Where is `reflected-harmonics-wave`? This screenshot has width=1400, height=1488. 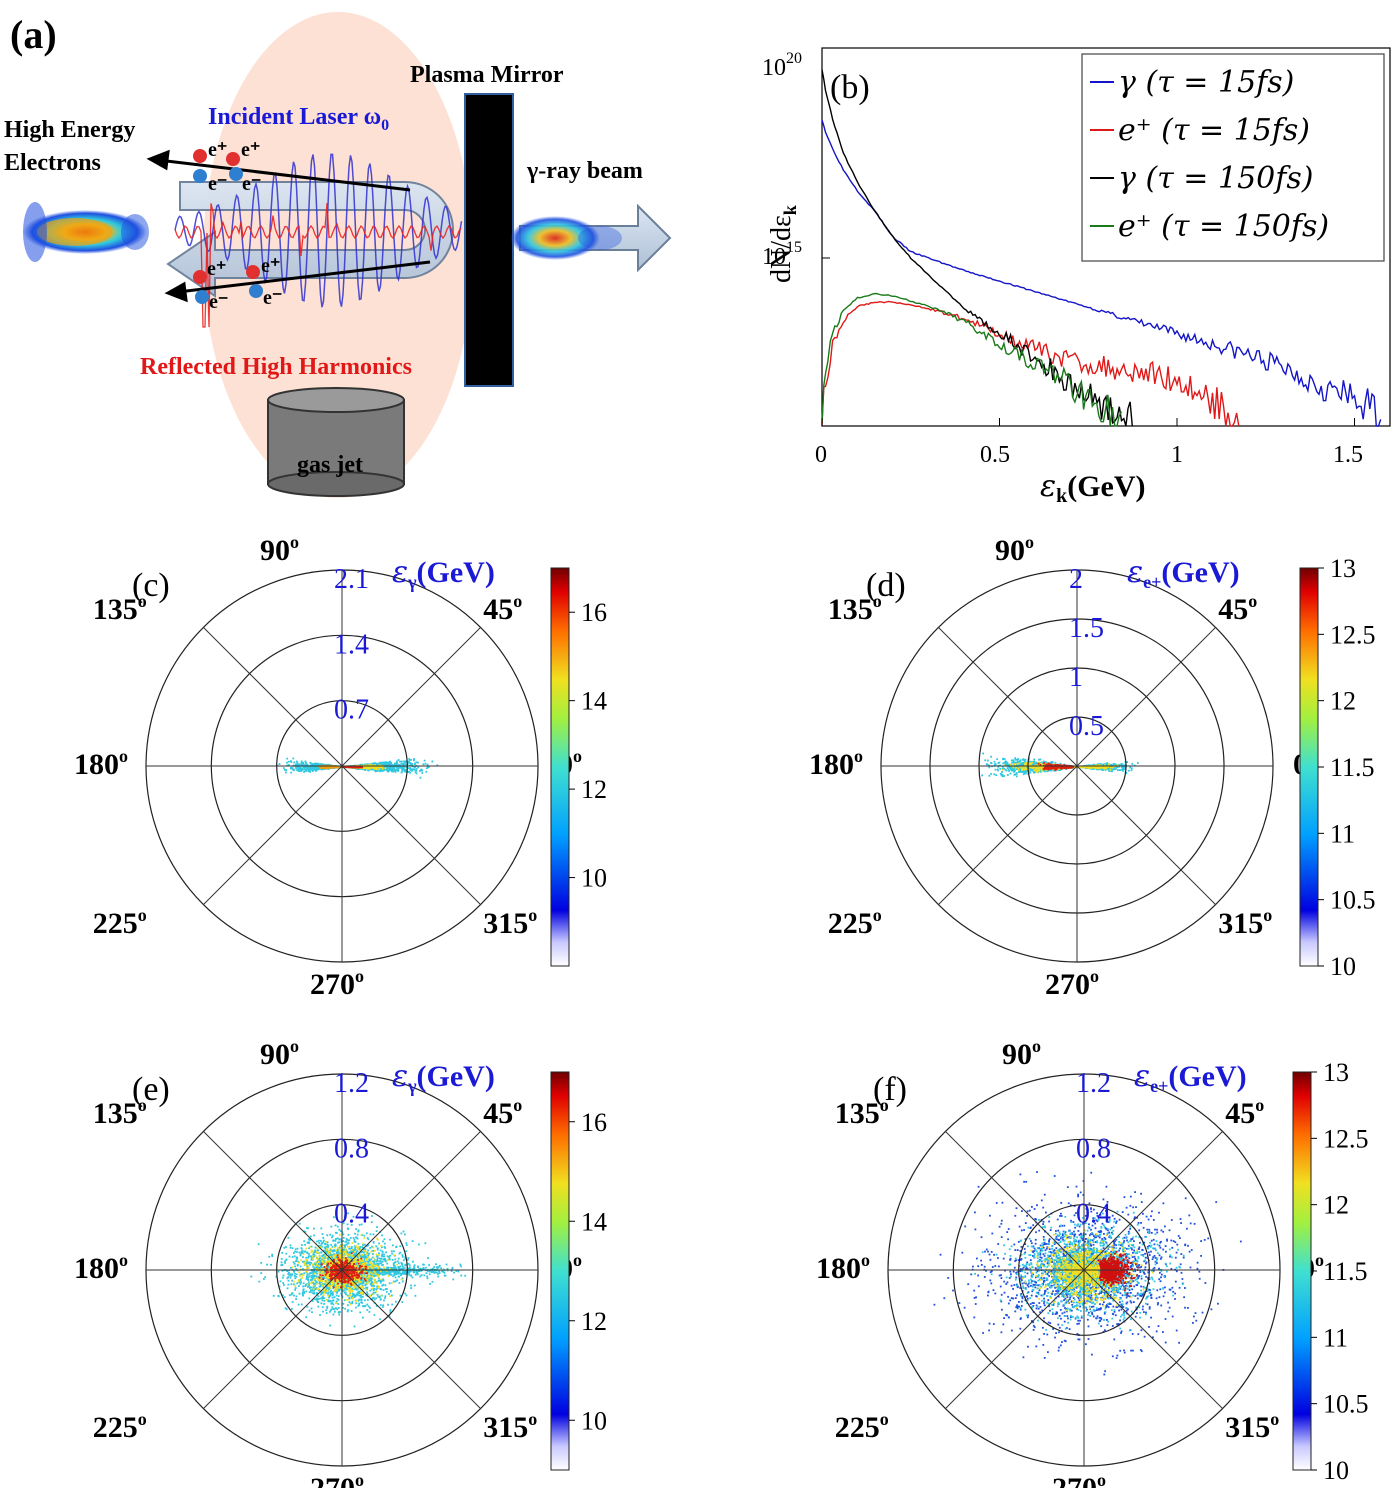 reflected-harmonics-wave is located at coordinates (318, 265).